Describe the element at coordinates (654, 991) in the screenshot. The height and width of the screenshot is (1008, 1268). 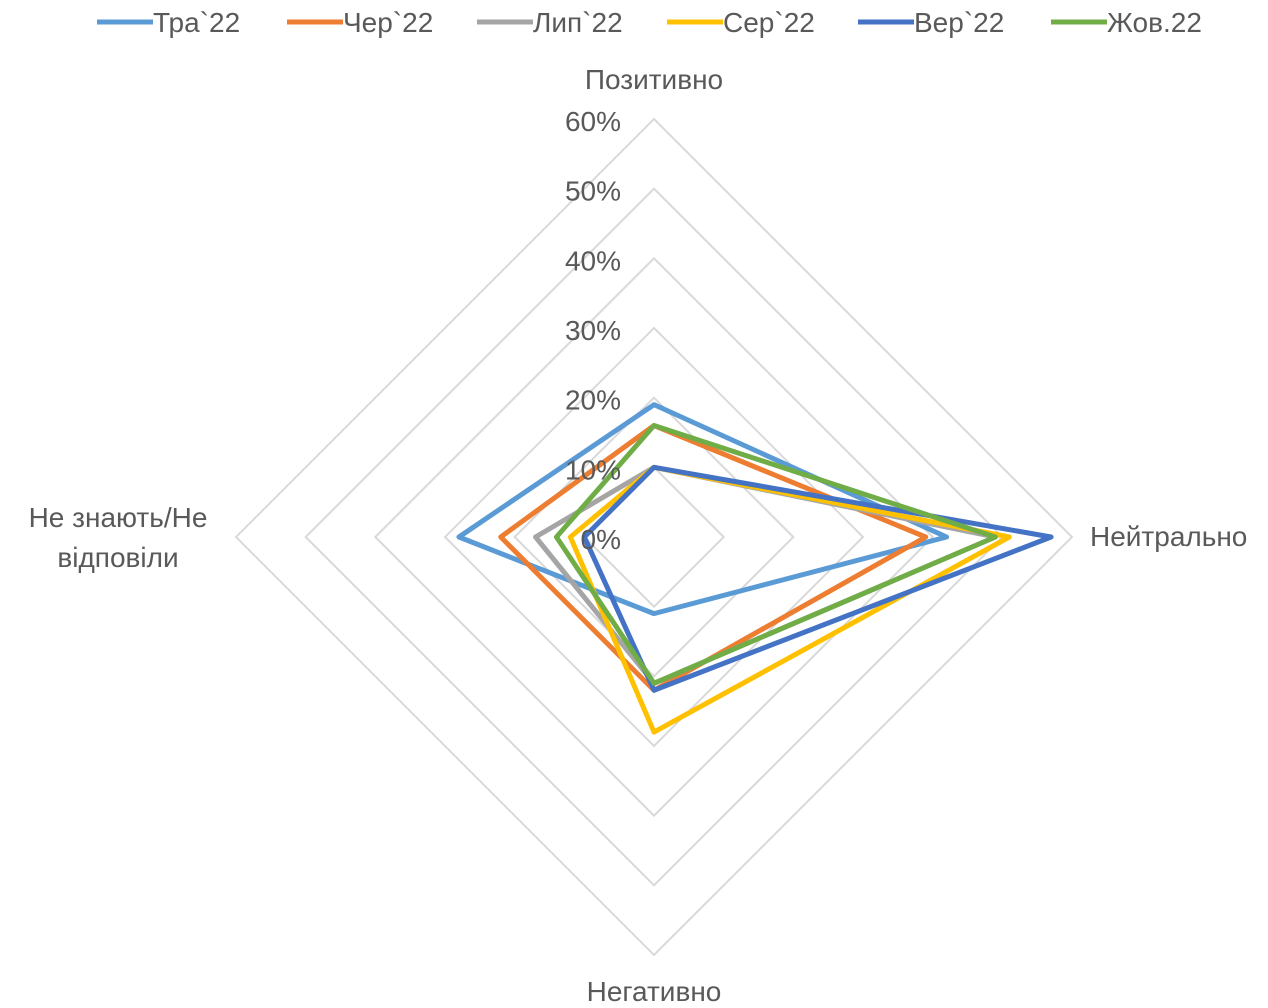
I see `axis-label-negative: Негативно` at that location.